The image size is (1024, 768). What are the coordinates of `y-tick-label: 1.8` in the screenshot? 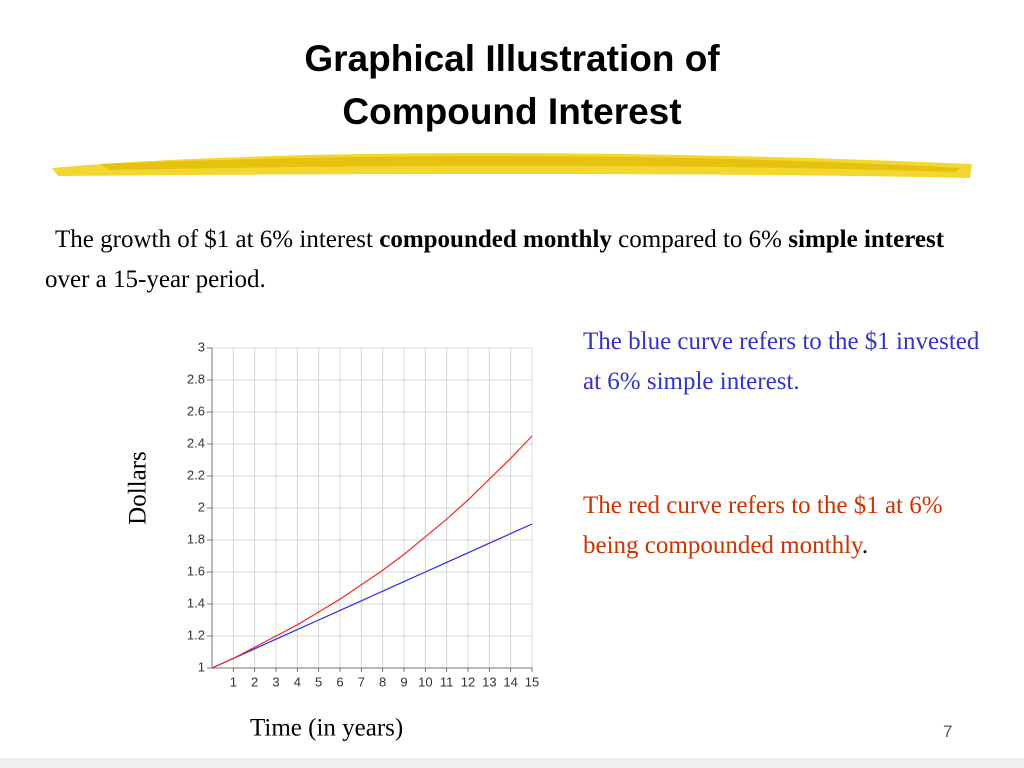 It's located at (196, 538).